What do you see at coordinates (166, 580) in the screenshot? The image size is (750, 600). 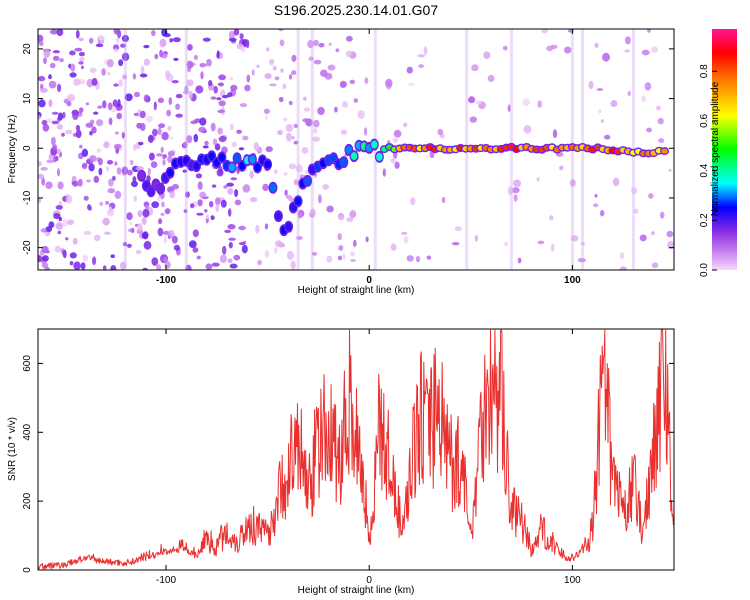 I see `x-tick-label: -100` at bounding box center [166, 580].